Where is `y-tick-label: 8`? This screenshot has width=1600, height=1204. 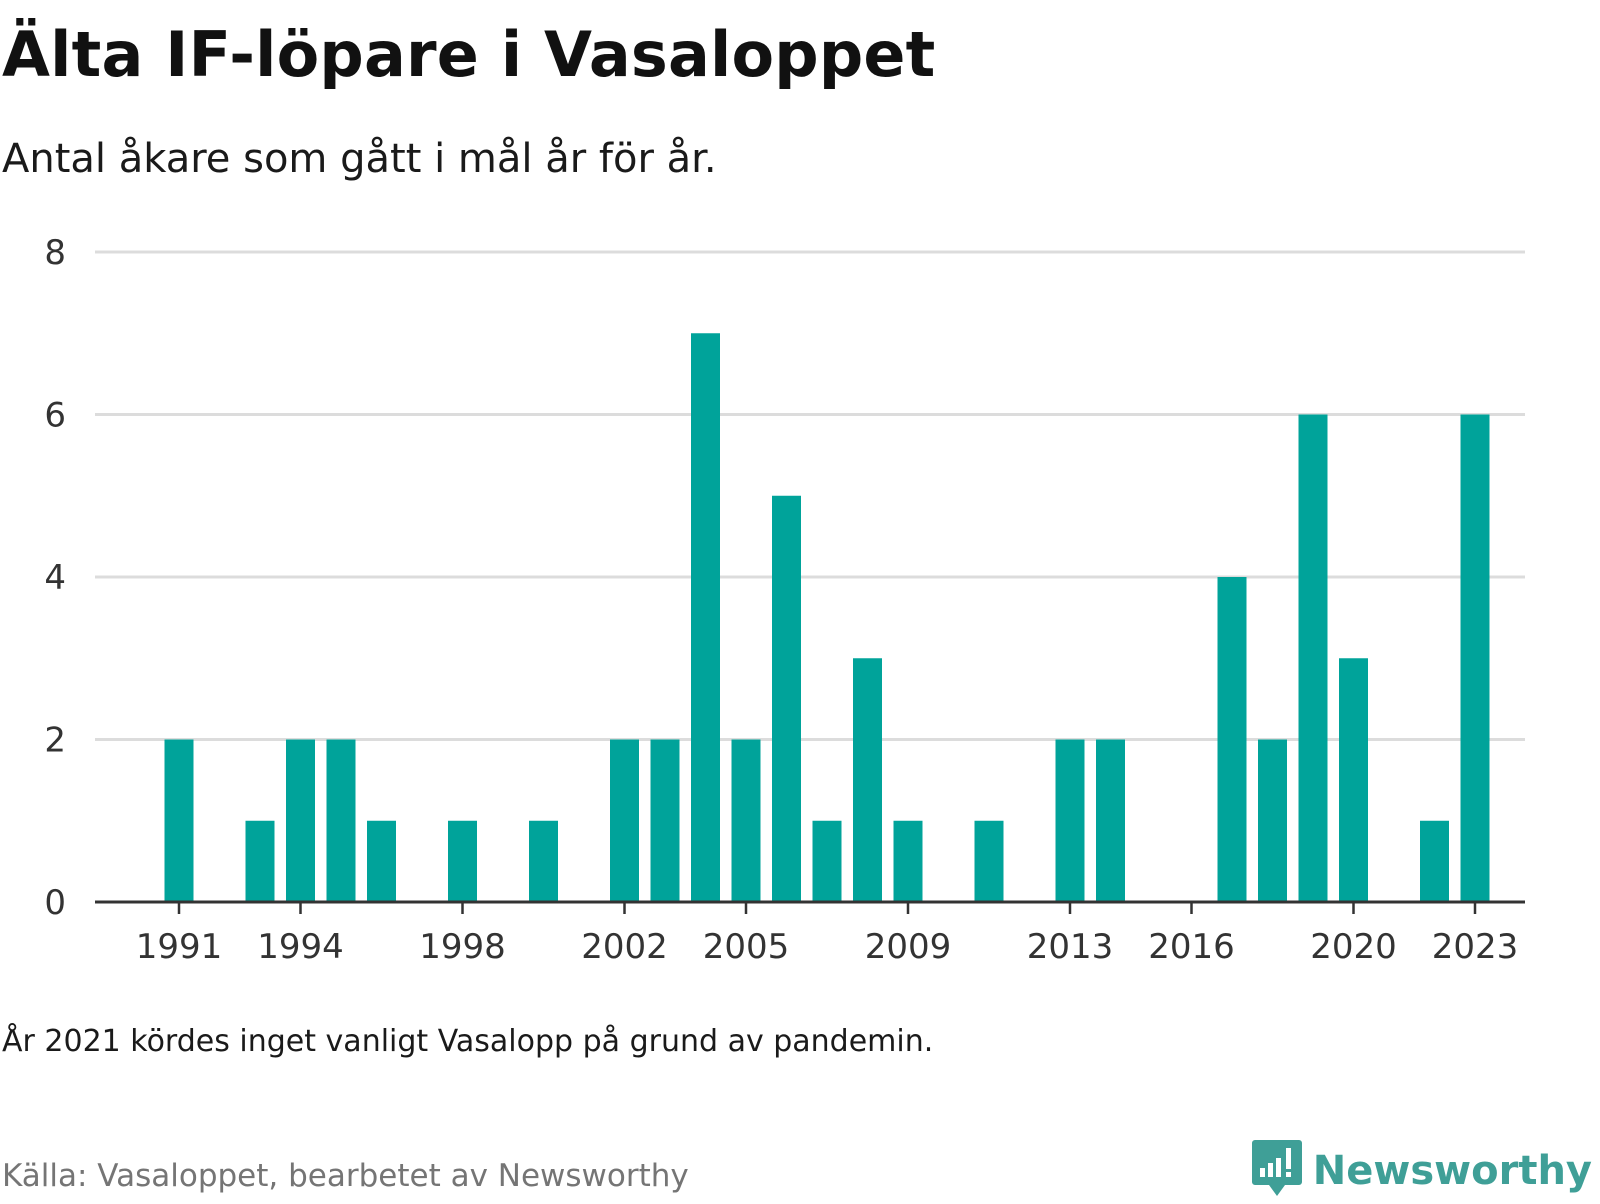
y-tick-label: 8 is located at coordinates (55, 253).